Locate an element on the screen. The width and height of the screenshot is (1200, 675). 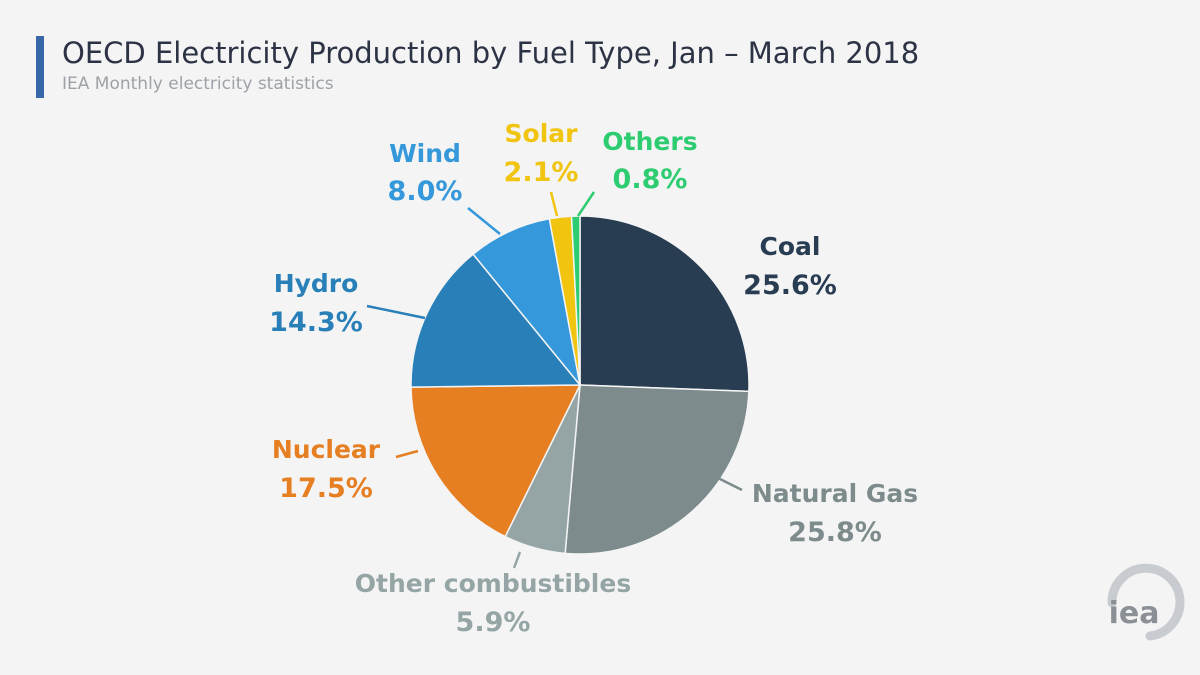
slice-label-value-nuclear: 17.5% is located at coordinates (326, 488).